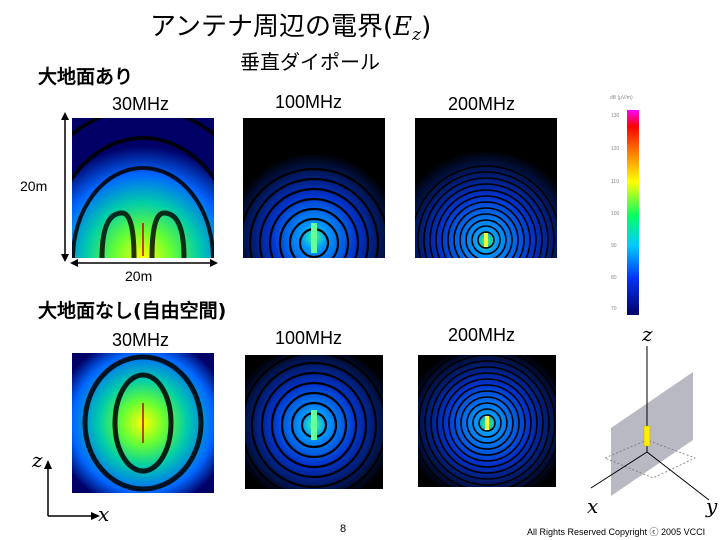 This screenshot has width=720, height=540. Describe the element at coordinates (139, 276) in the screenshot. I see `horizontal-dimension-label: 20m` at that location.